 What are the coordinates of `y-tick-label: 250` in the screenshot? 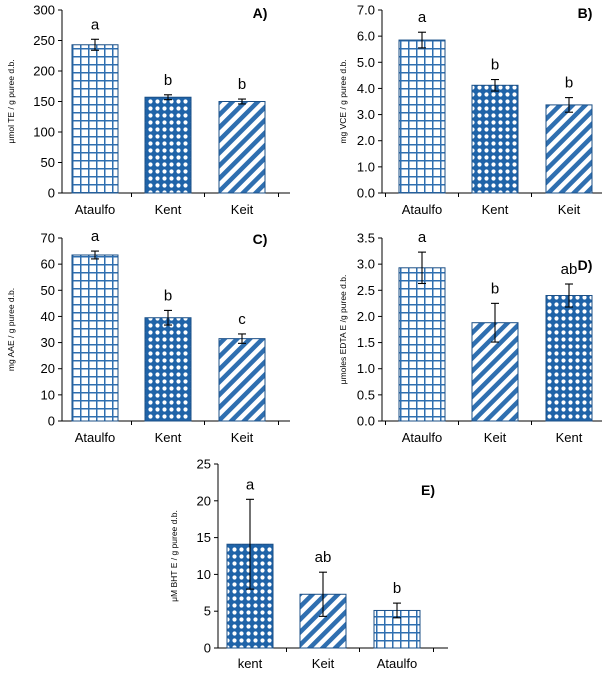 It's located at (44, 40).